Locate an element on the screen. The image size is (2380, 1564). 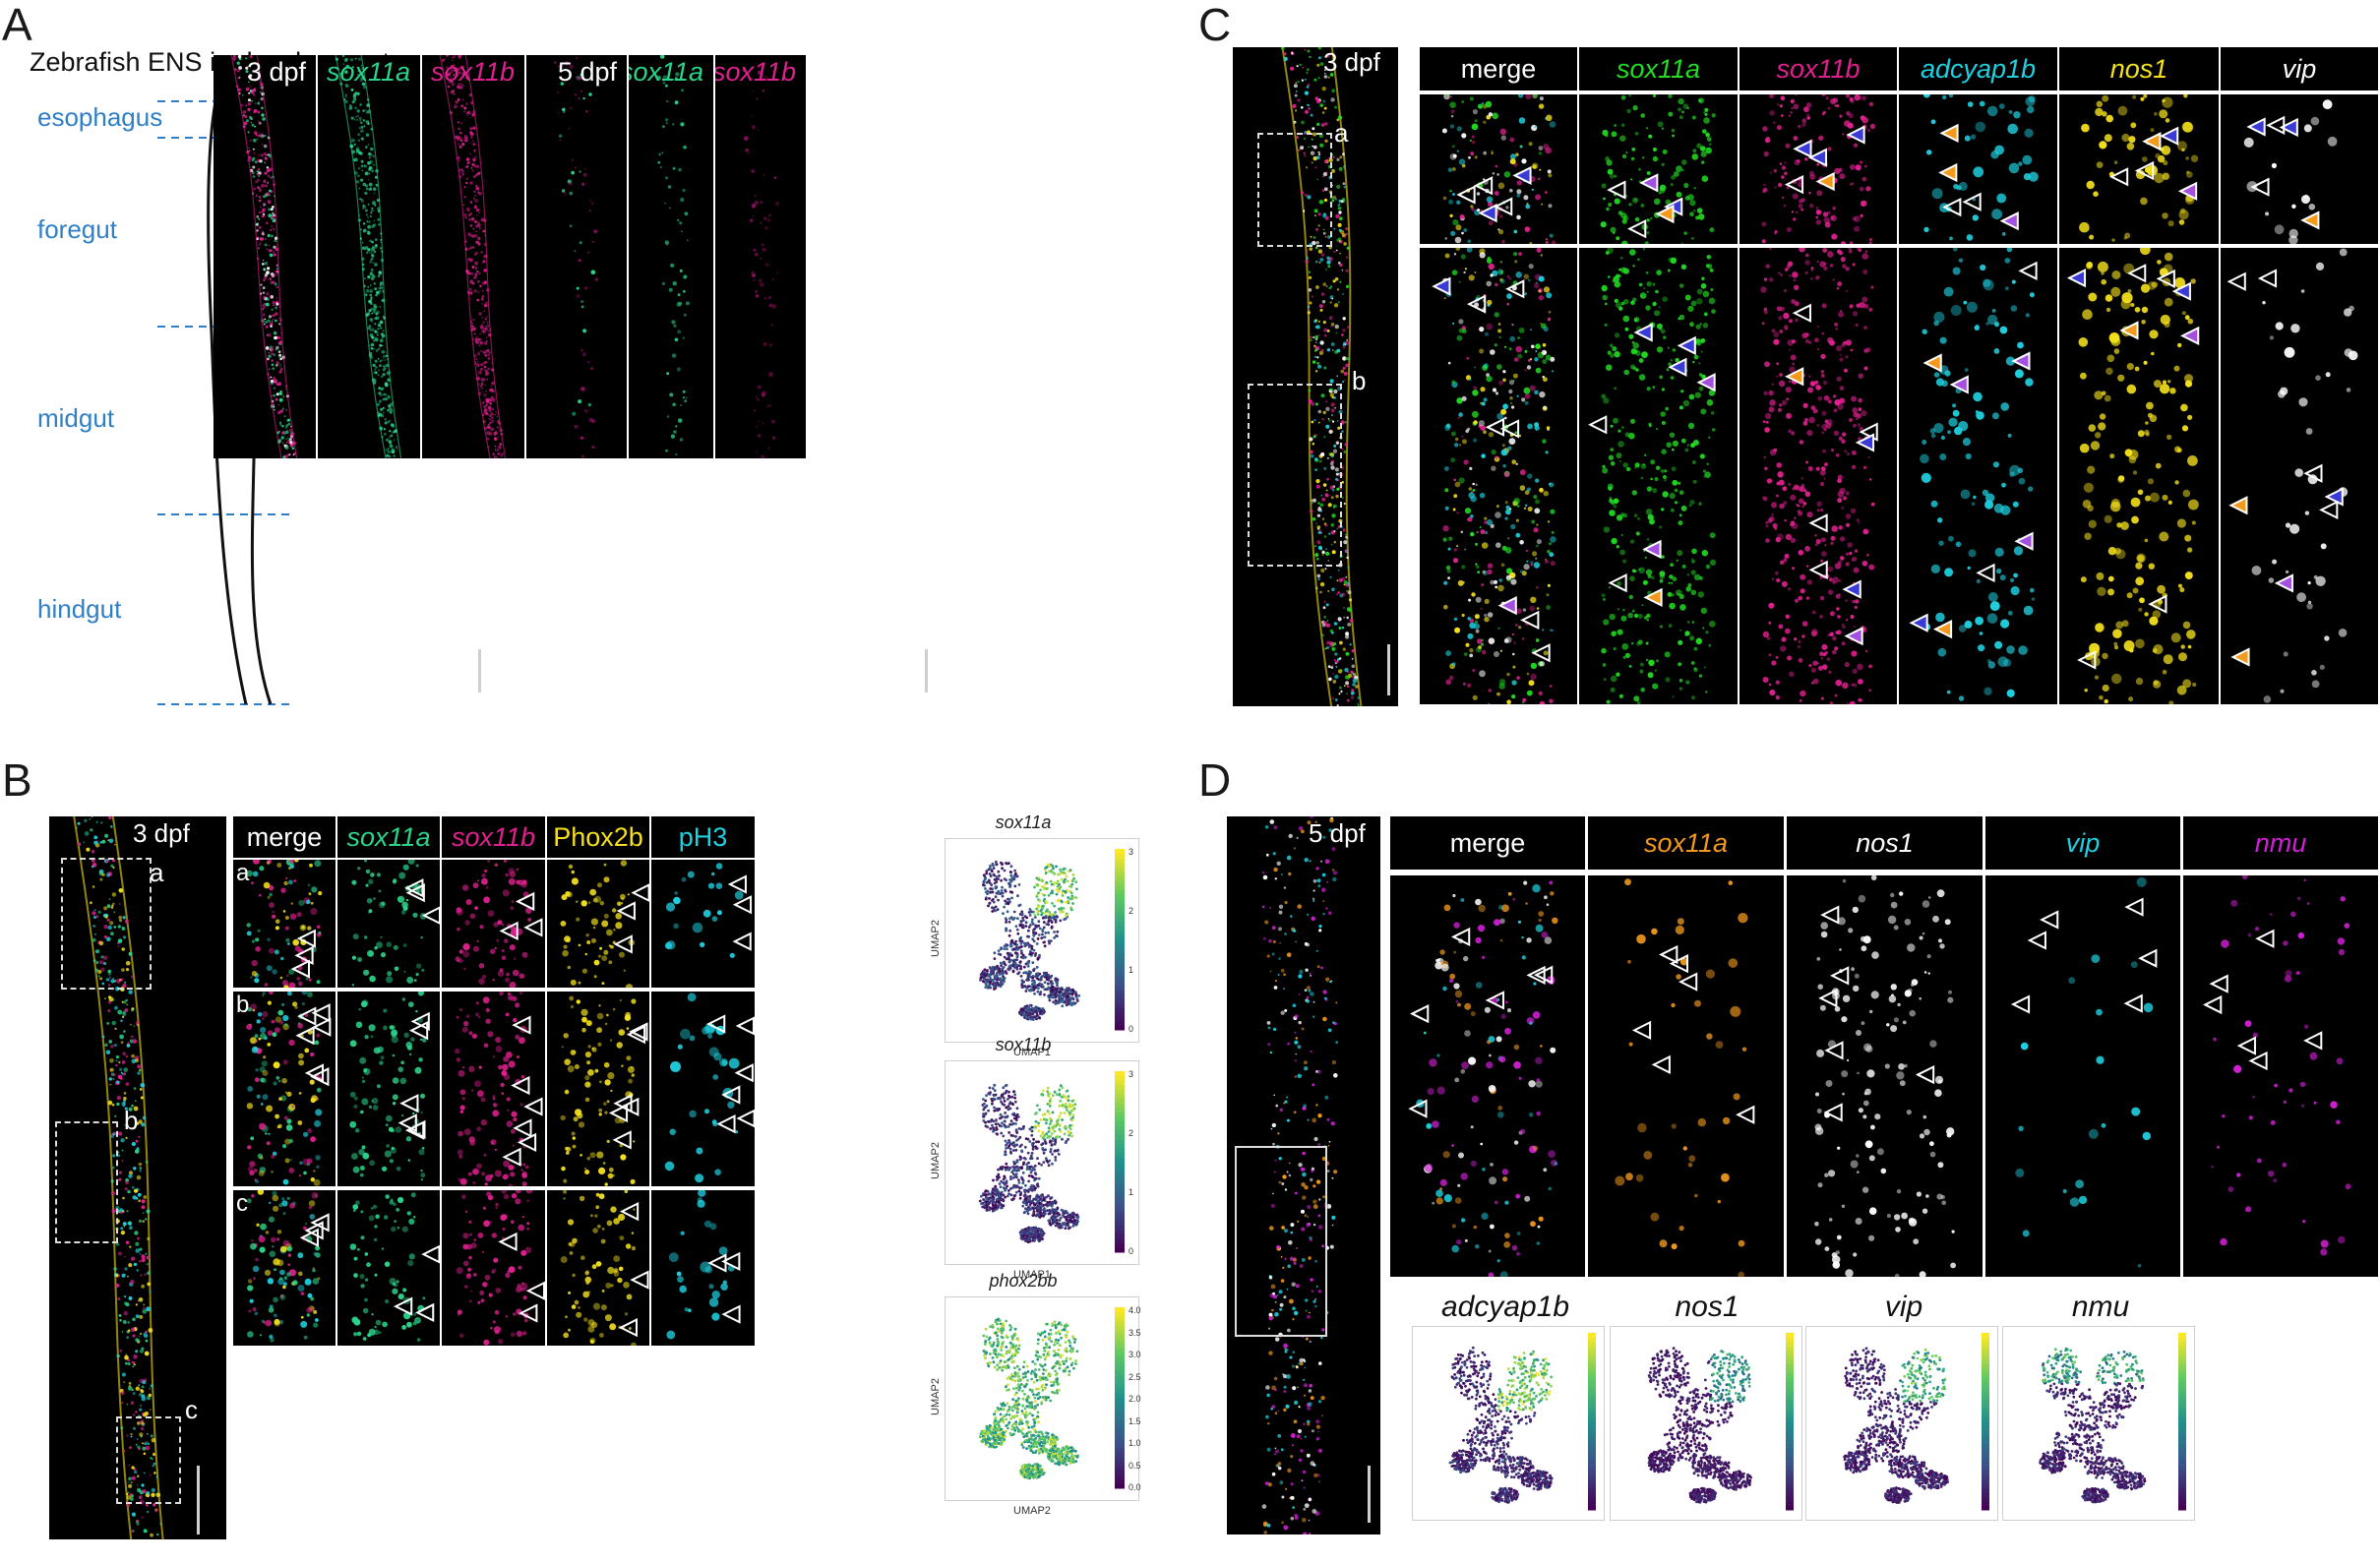
panel-b-umap-3: 4.0 3.5 3.0 2.5 2.0 1.5 1.0 0.5 0.0 is located at coordinates (1043, 1398).